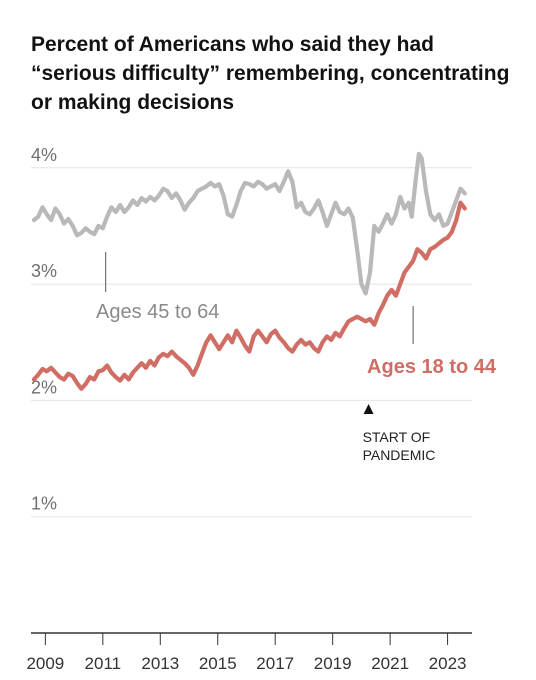  I want to click on x-tick-label: 2023, so click(448, 663).